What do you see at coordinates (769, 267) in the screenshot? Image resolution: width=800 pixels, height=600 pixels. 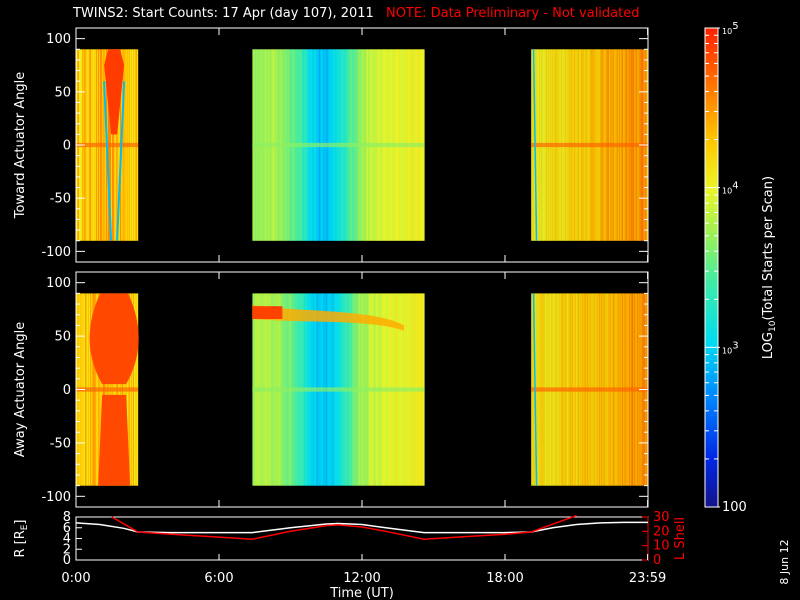 I see `colorbar-label: LOG10(Total Starts per Scan)` at bounding box center [769, 267].